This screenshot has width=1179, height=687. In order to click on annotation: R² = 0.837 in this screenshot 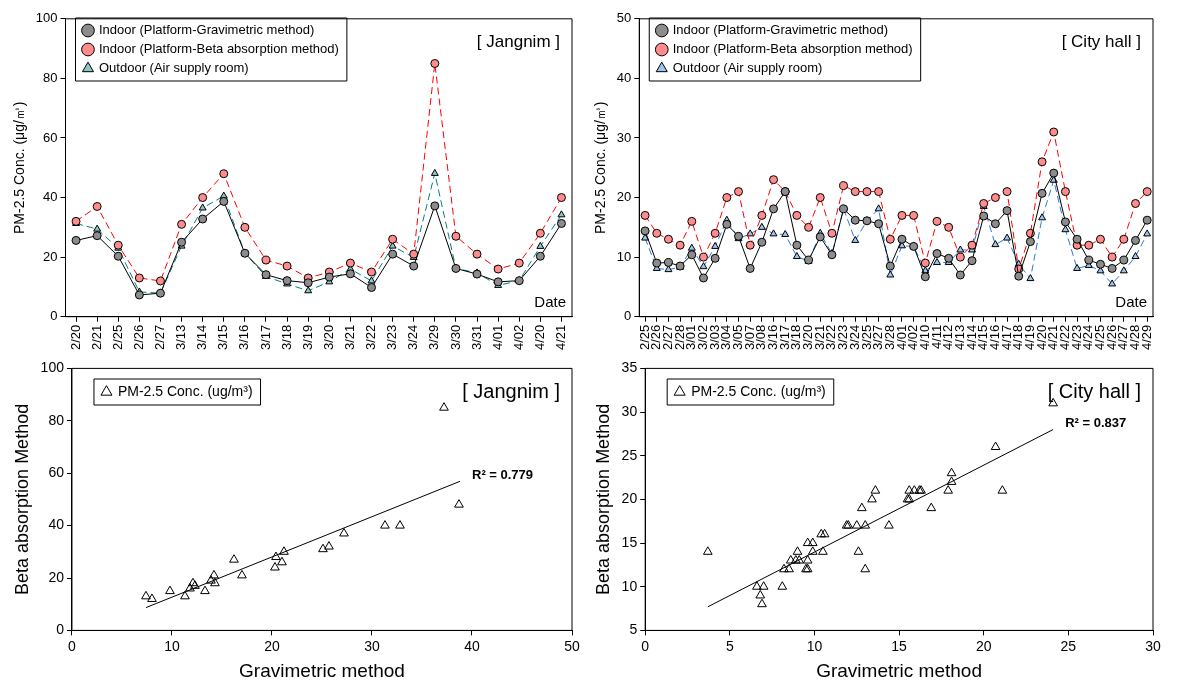, I will do `click(1096, 423)`.